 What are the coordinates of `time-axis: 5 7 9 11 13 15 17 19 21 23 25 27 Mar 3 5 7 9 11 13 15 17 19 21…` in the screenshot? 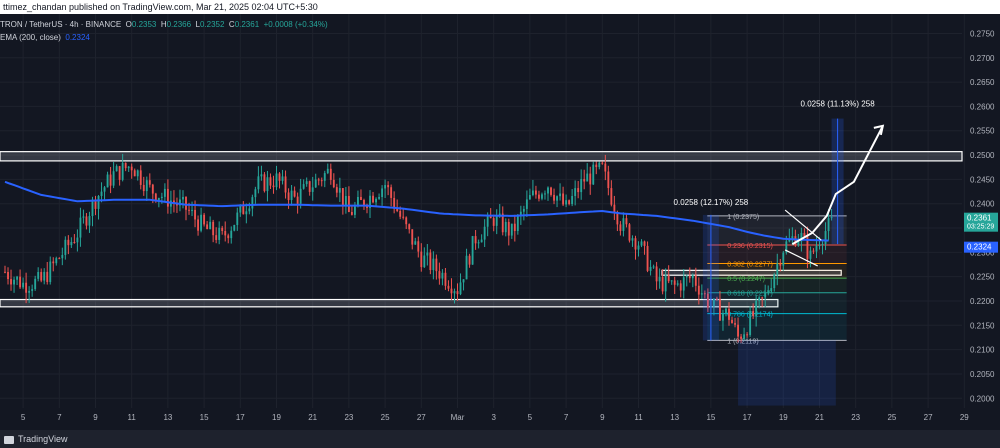 It's located at (495, 417).